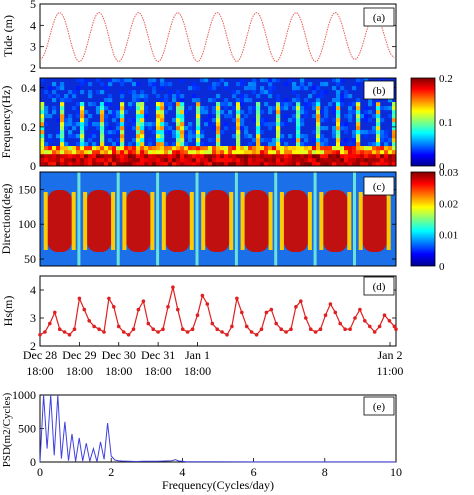  Describe the element at coordinates (208, 127) in the screenshot. I see `panel-b-y-ticks: 0 0.2 0.4` at that location.